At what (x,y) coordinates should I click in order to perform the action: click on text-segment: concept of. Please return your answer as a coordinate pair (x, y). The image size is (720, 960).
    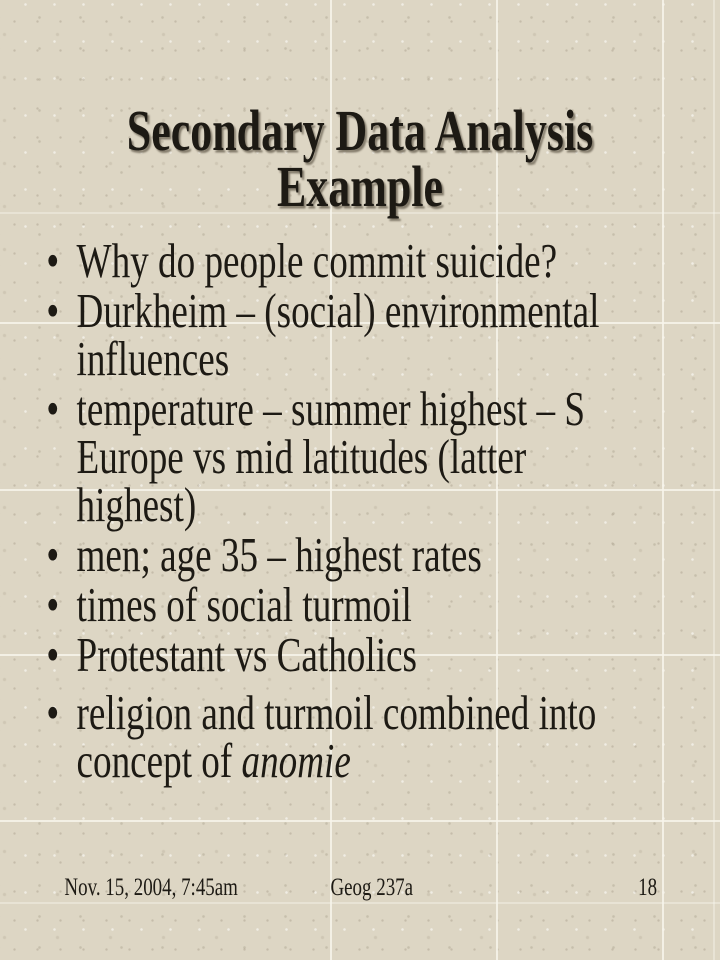
    Looking at the image, I should click on (159, 760).